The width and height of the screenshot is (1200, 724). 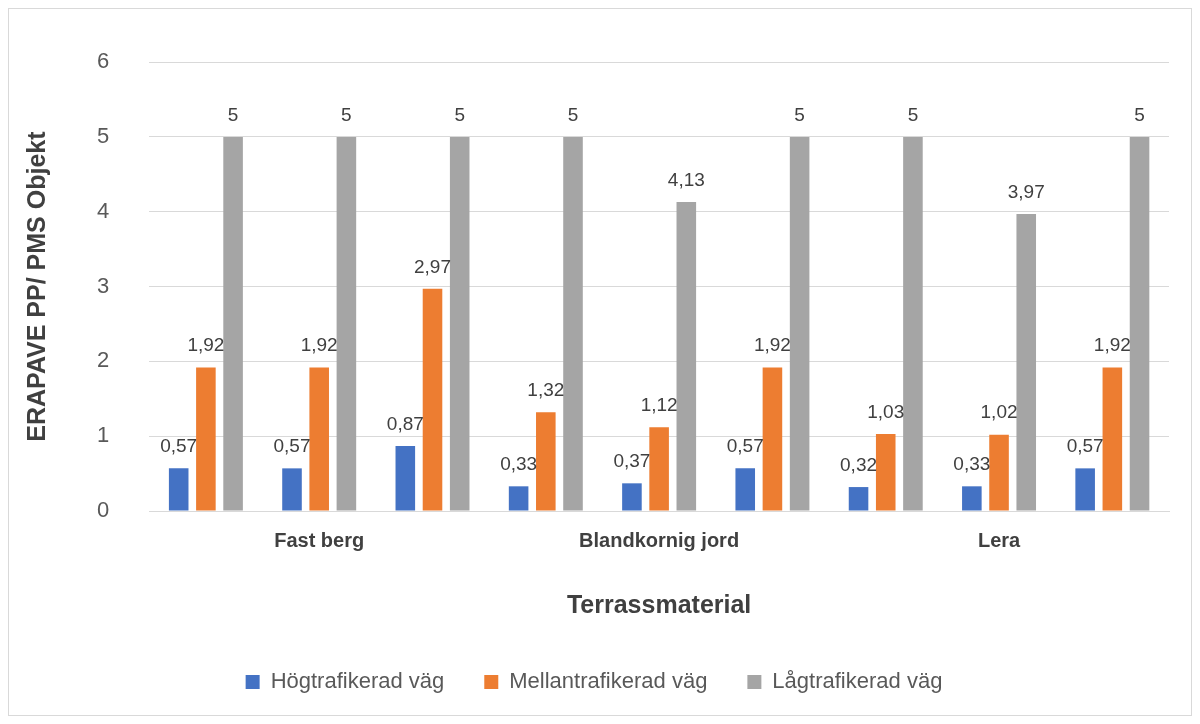 I want to click on y-tick-label: 0, so click(x=103, y=510).